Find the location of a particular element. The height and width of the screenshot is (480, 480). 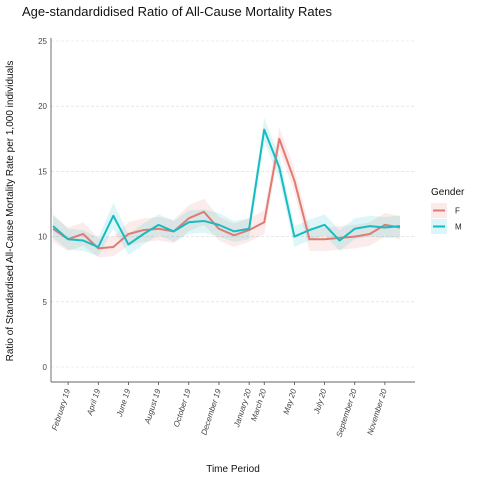

x-tick-label: May 20 is located at coordinates (290, 401).